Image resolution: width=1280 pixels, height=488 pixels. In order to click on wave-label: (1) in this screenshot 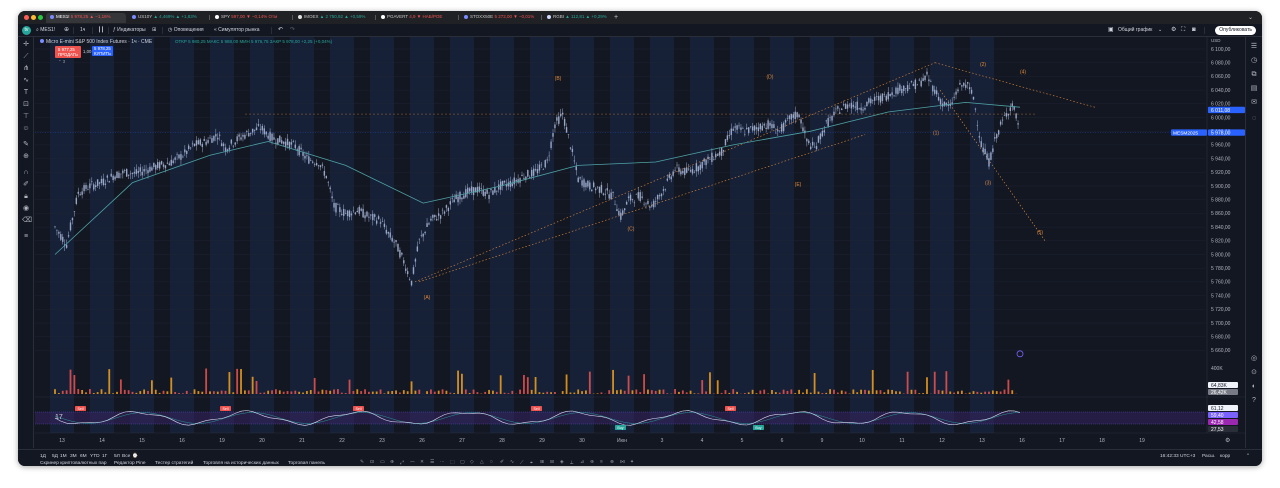, I will do `click(936, 134)`.